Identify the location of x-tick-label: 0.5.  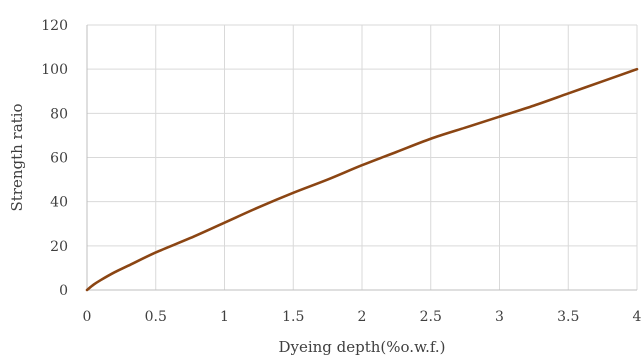
(156, 317).